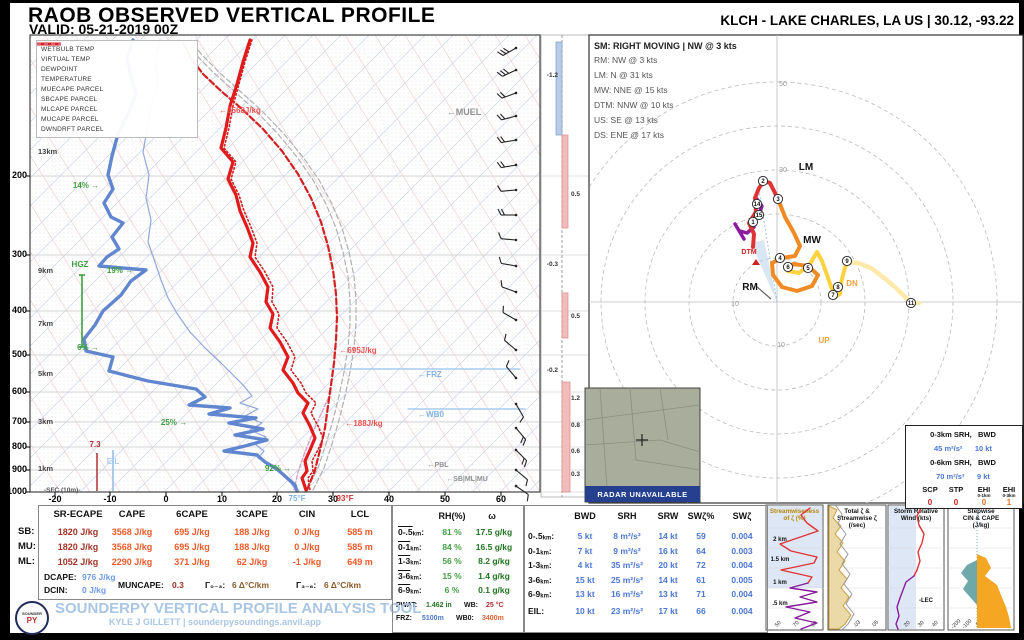  Describe the element at coordinates (99, 576) in the screenshot. I see `stats-extra: 976 J/kg` at that location.